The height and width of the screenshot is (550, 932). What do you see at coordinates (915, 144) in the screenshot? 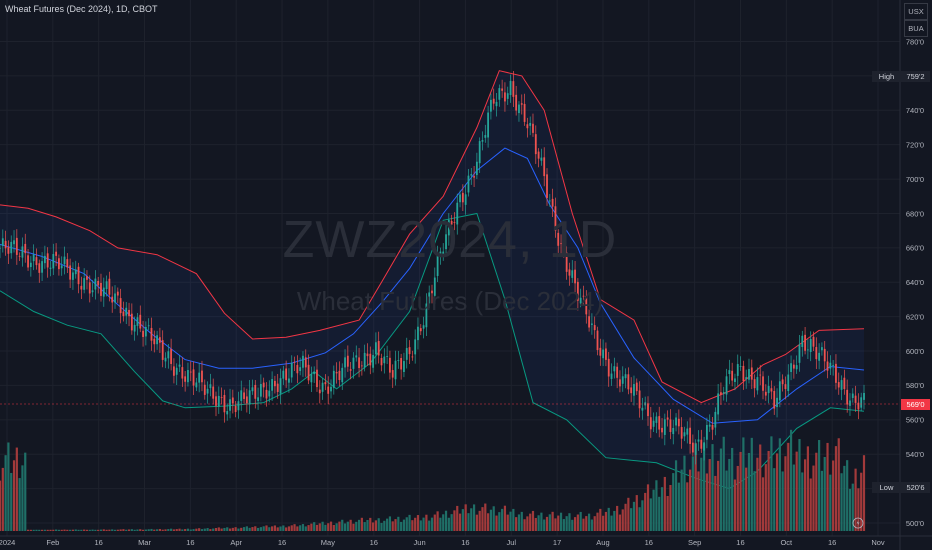
I see `price-tick-label: 720'0` at bounding box center [915, 144].